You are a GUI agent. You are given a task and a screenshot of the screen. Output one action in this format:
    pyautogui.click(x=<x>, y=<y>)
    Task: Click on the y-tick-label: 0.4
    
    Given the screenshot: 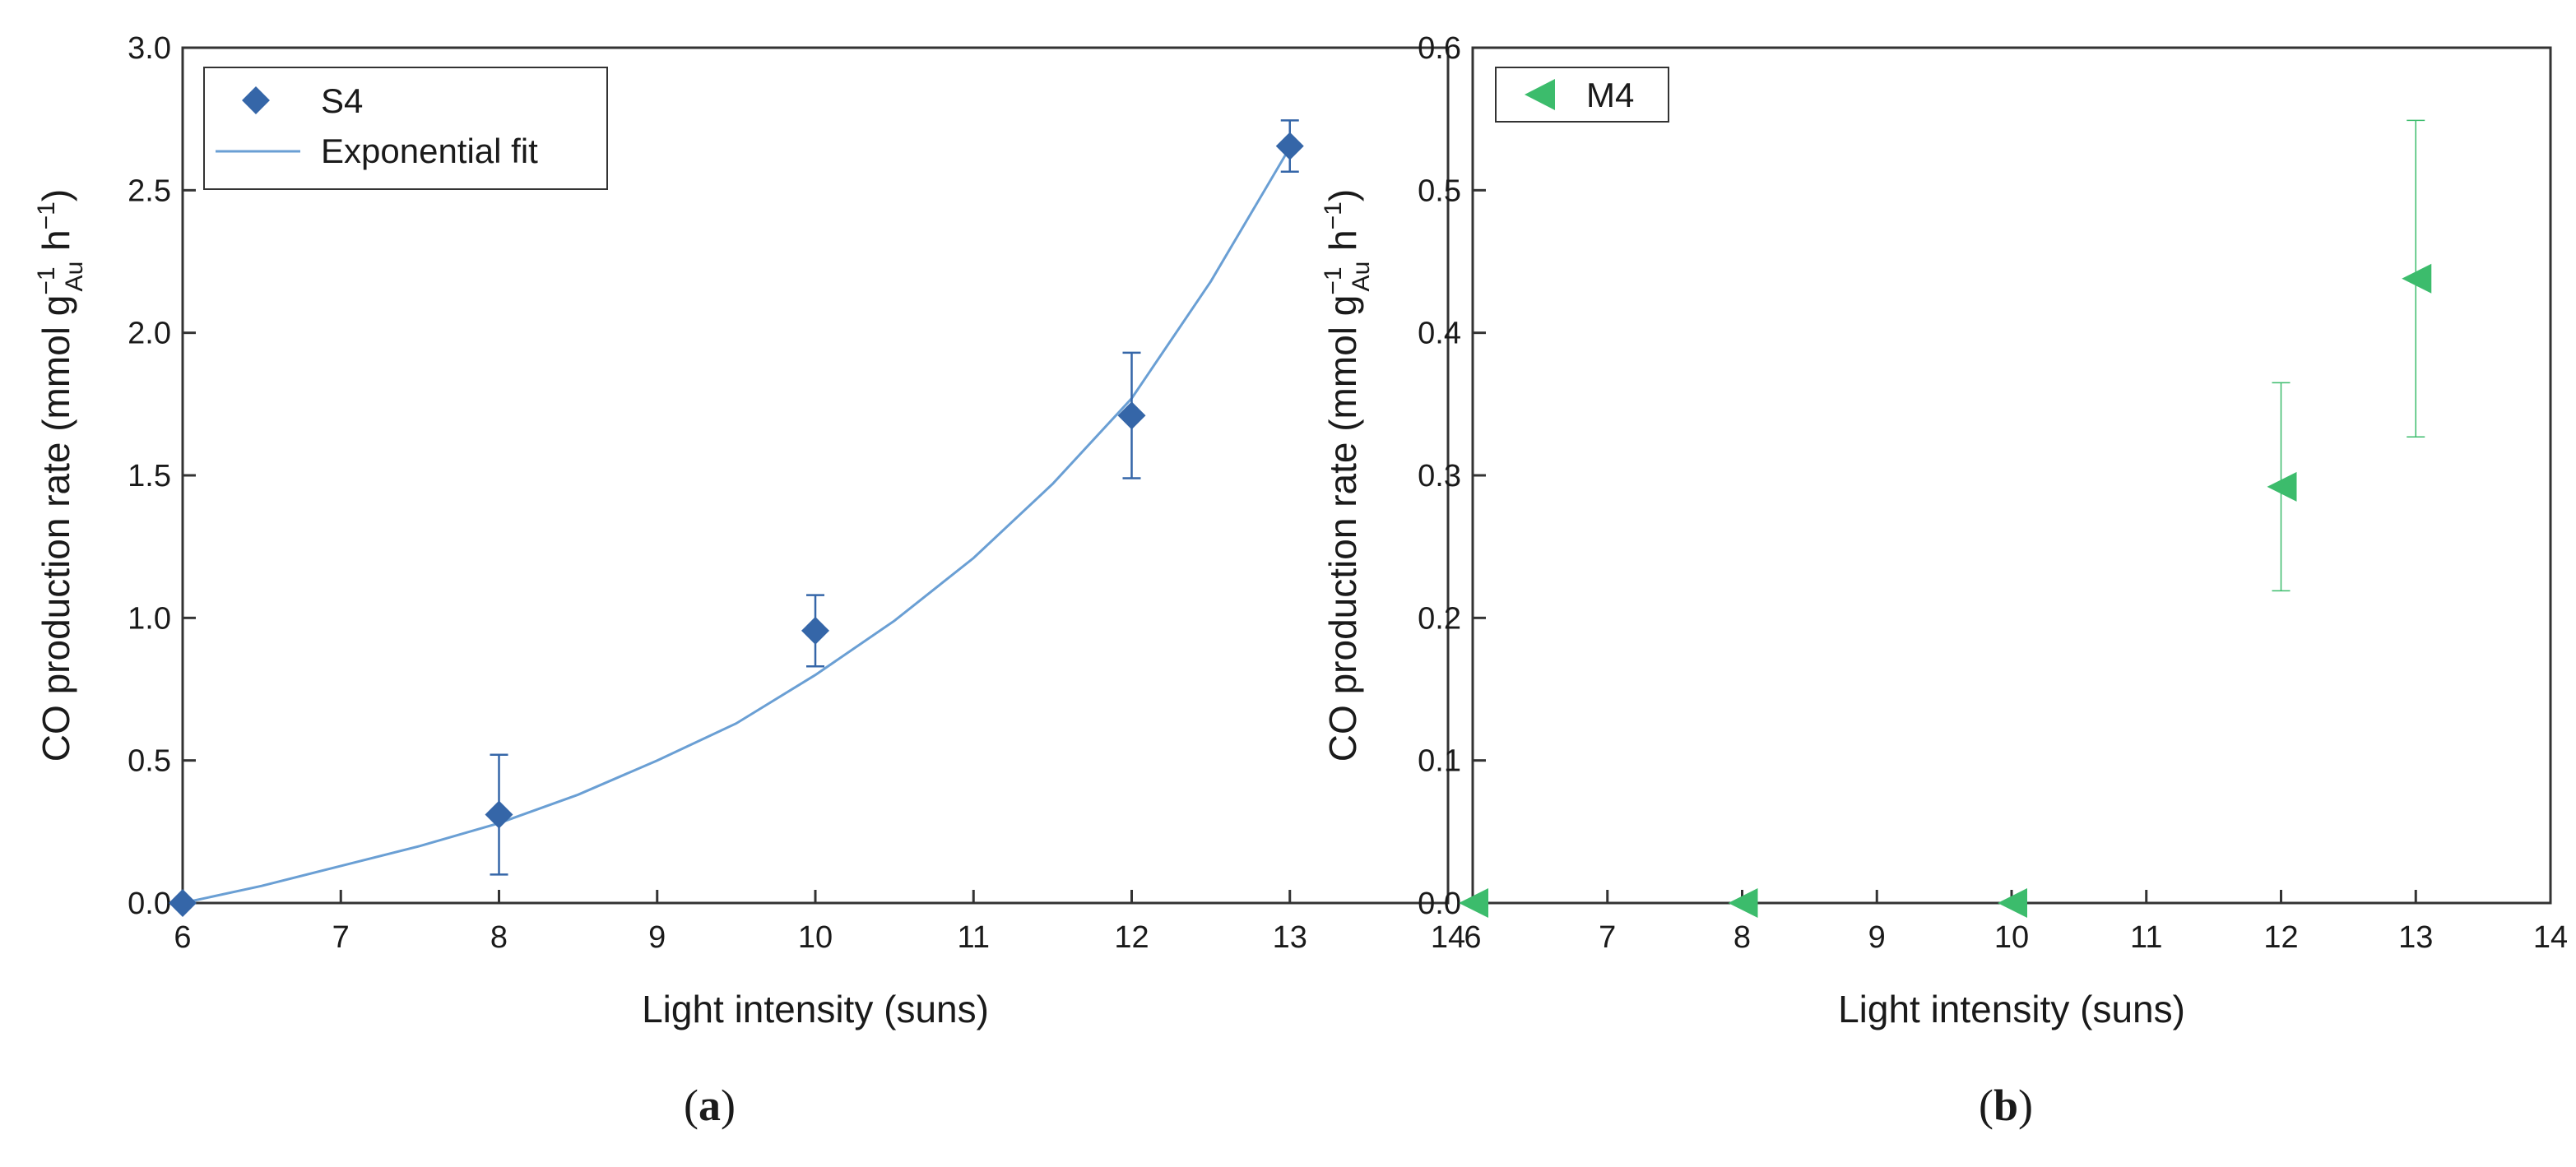 What is the action you would take?
    pyautogui.click(x=1439, y=334)
    